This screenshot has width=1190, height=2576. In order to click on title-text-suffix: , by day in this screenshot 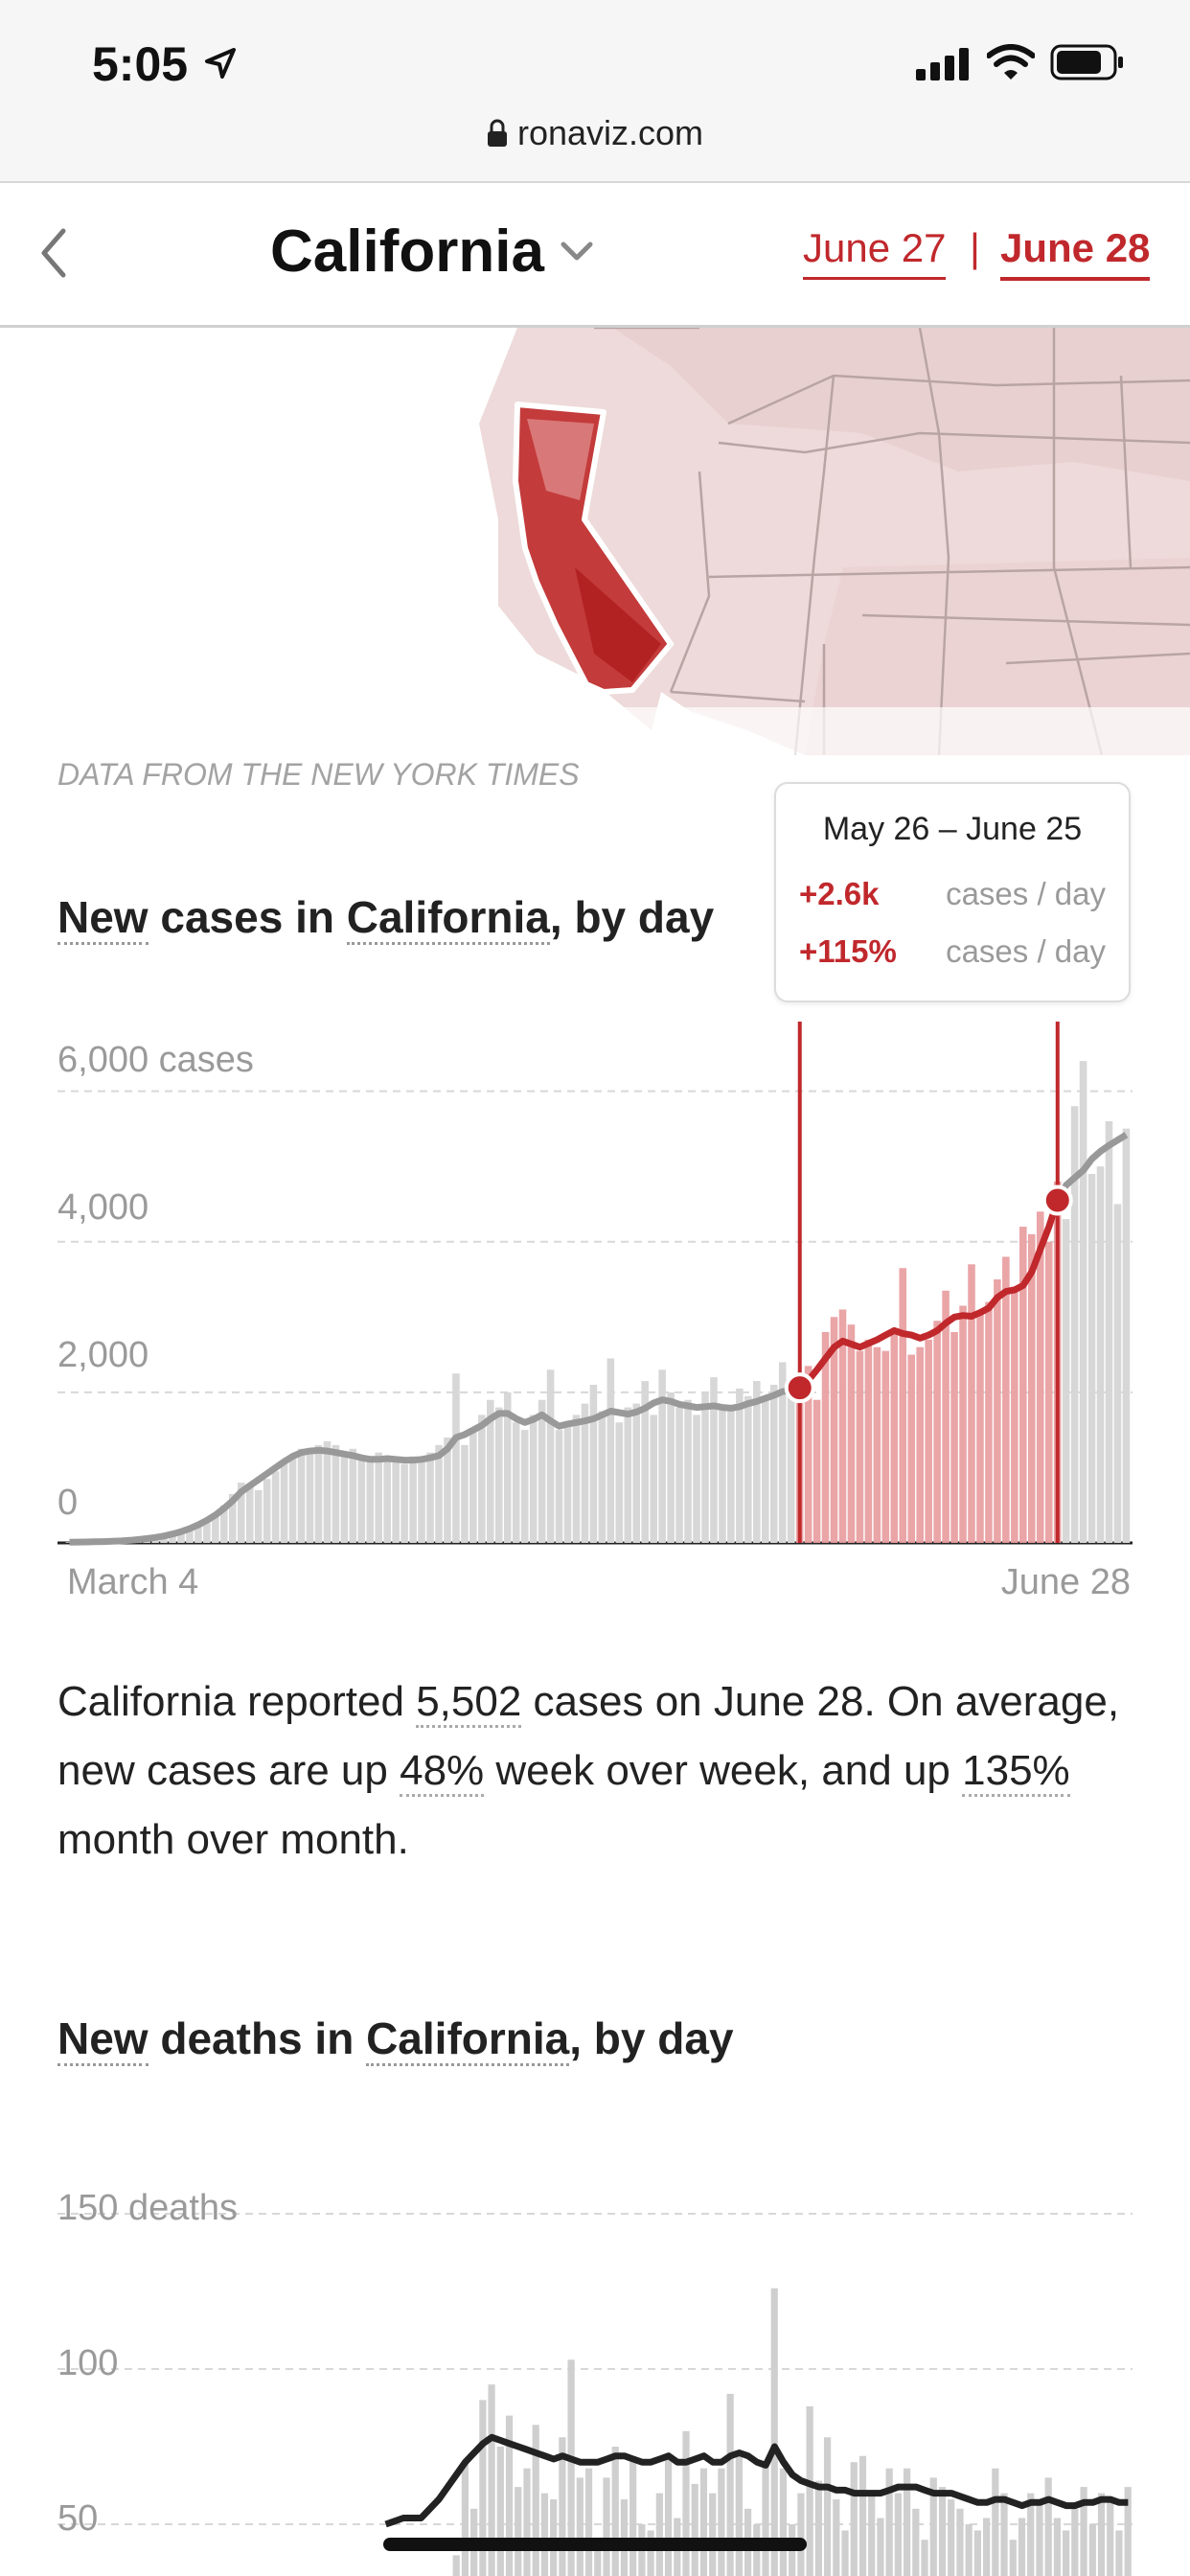, I will do `click(652, 2038)`.